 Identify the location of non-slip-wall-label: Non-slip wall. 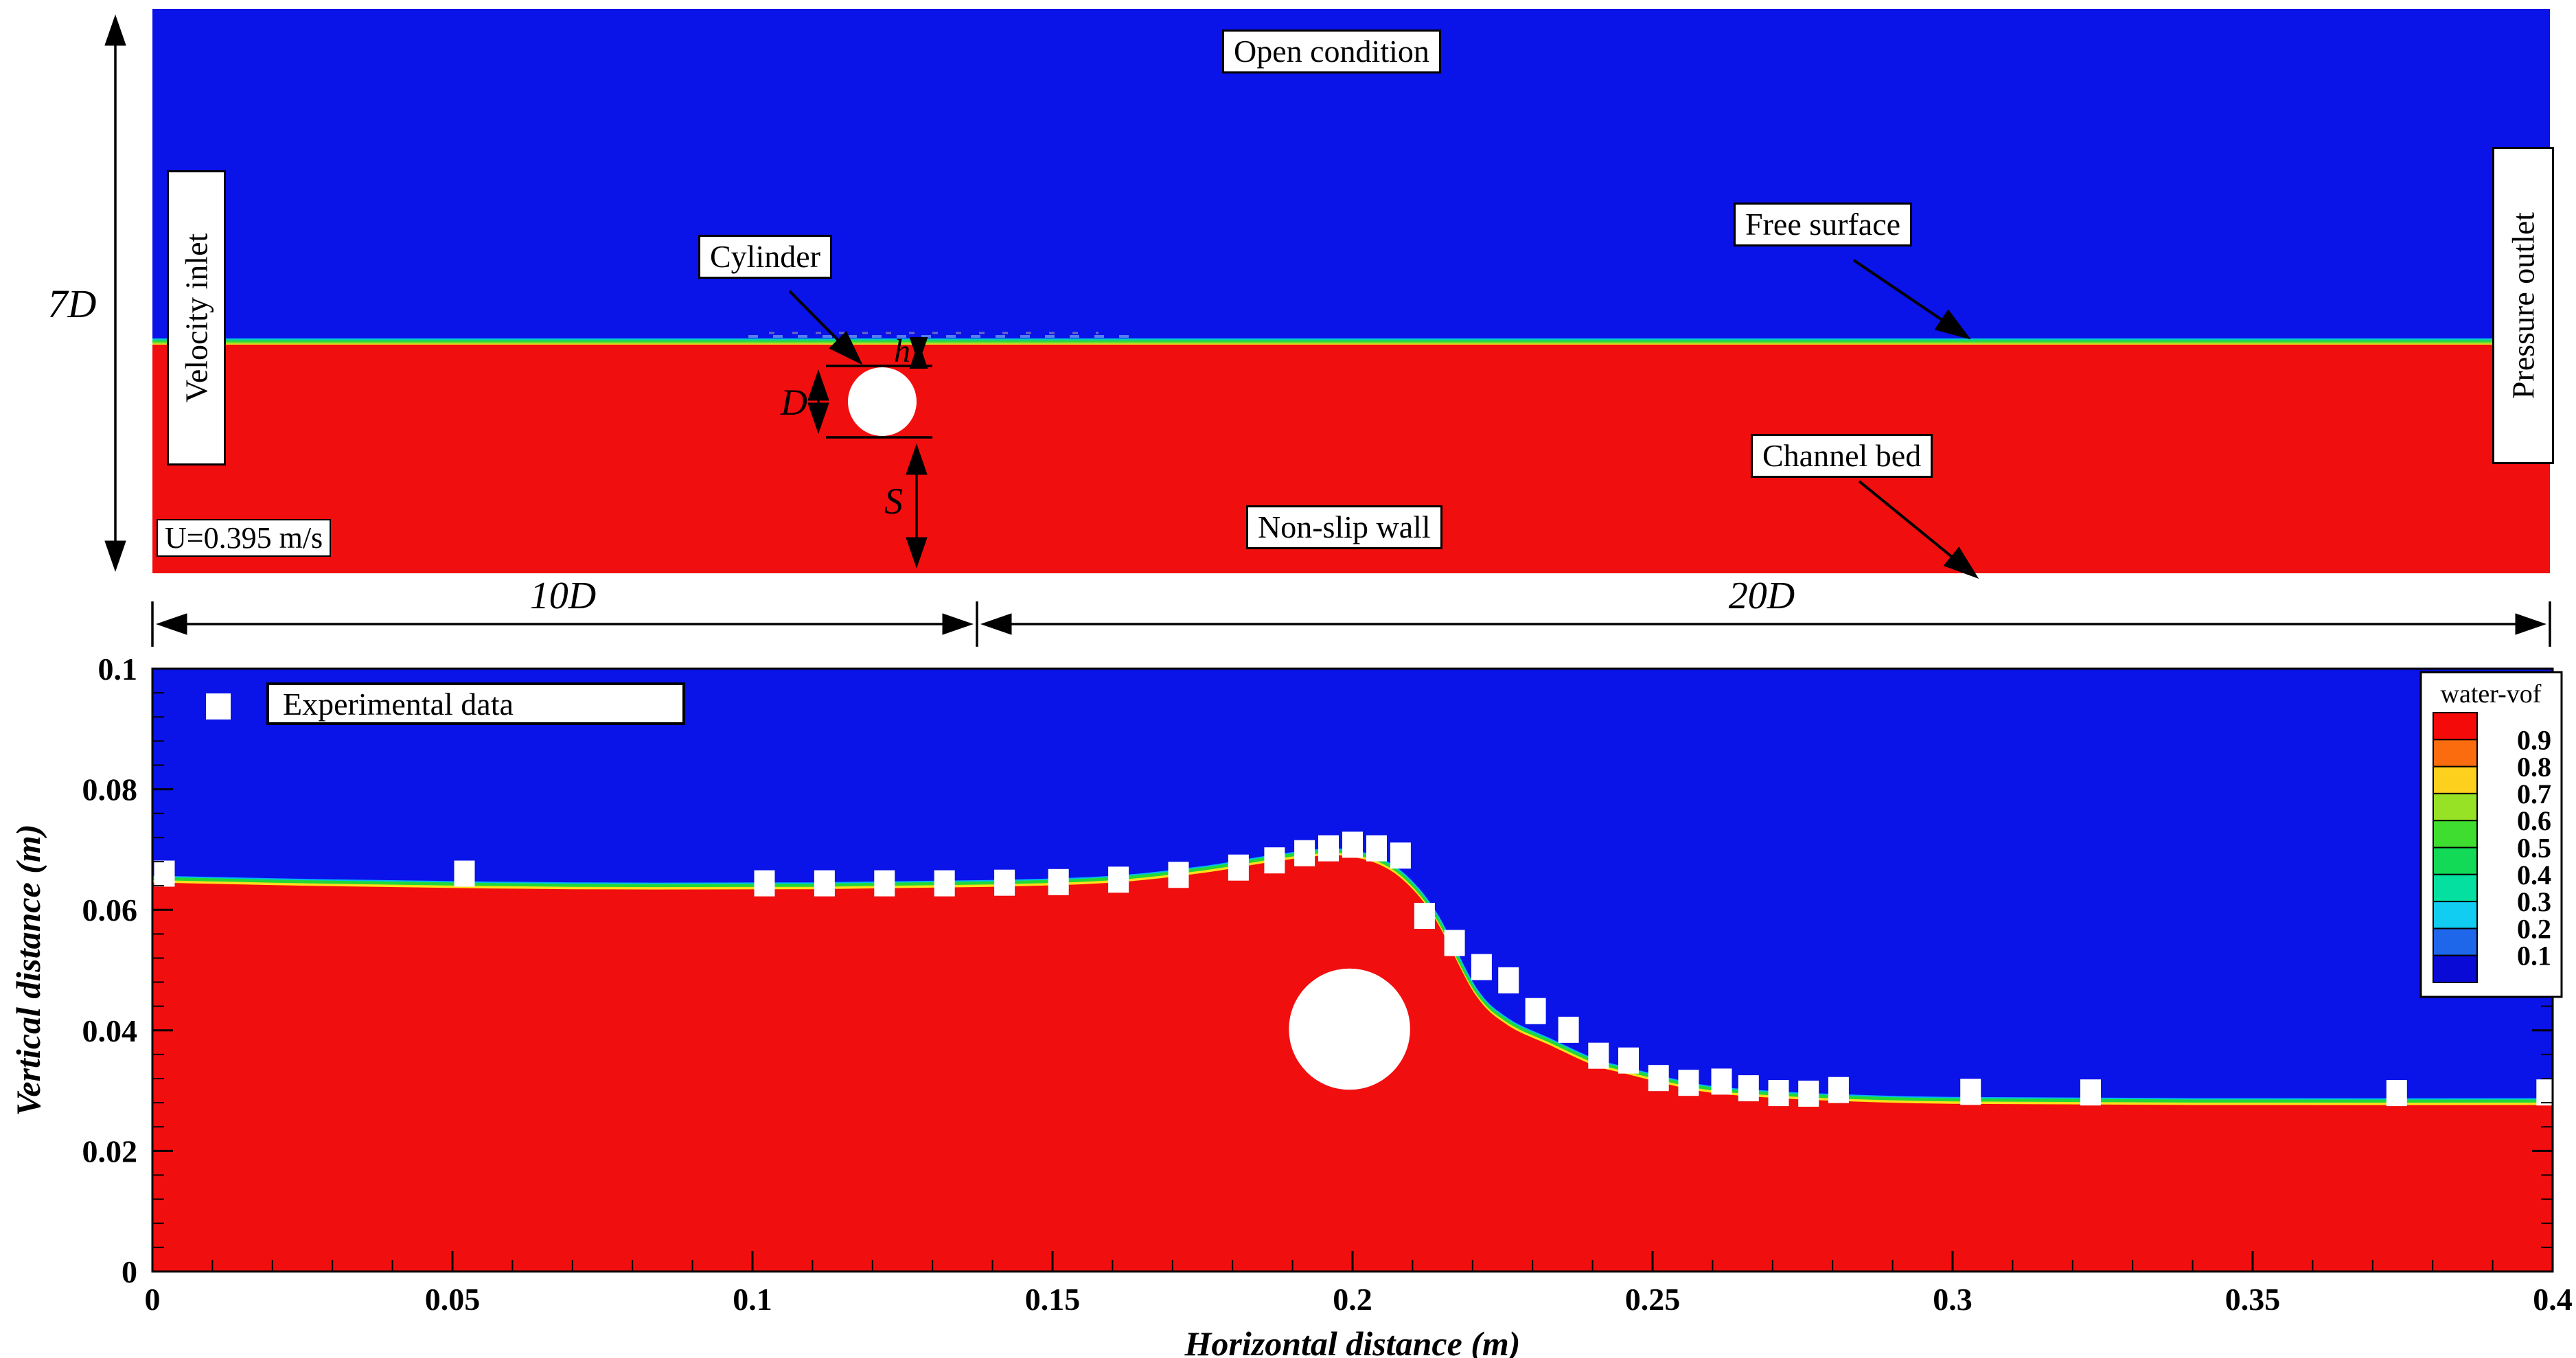
(1344, 527).